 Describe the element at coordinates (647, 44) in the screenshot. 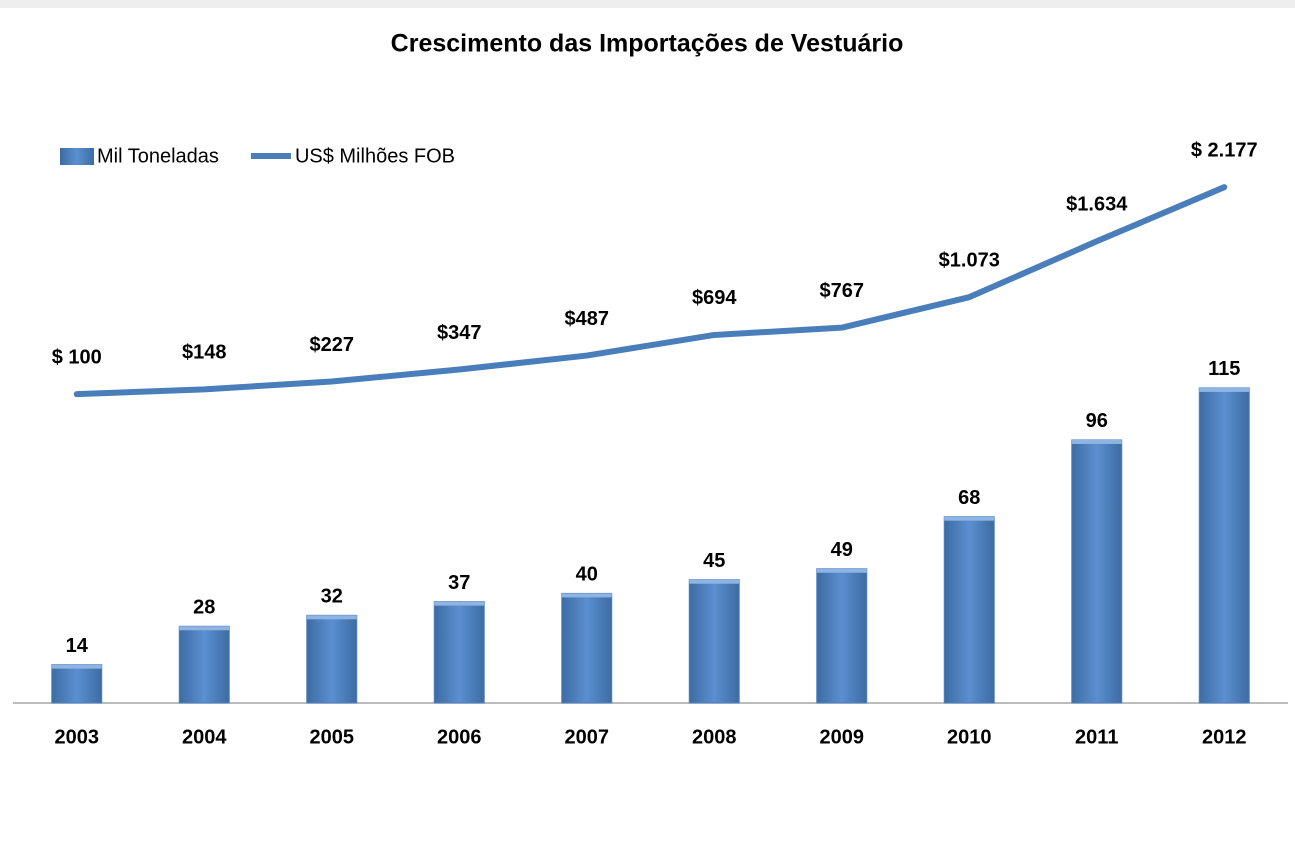

I see `chart-title: Crescimento das Importações de Vestuário` at that location.